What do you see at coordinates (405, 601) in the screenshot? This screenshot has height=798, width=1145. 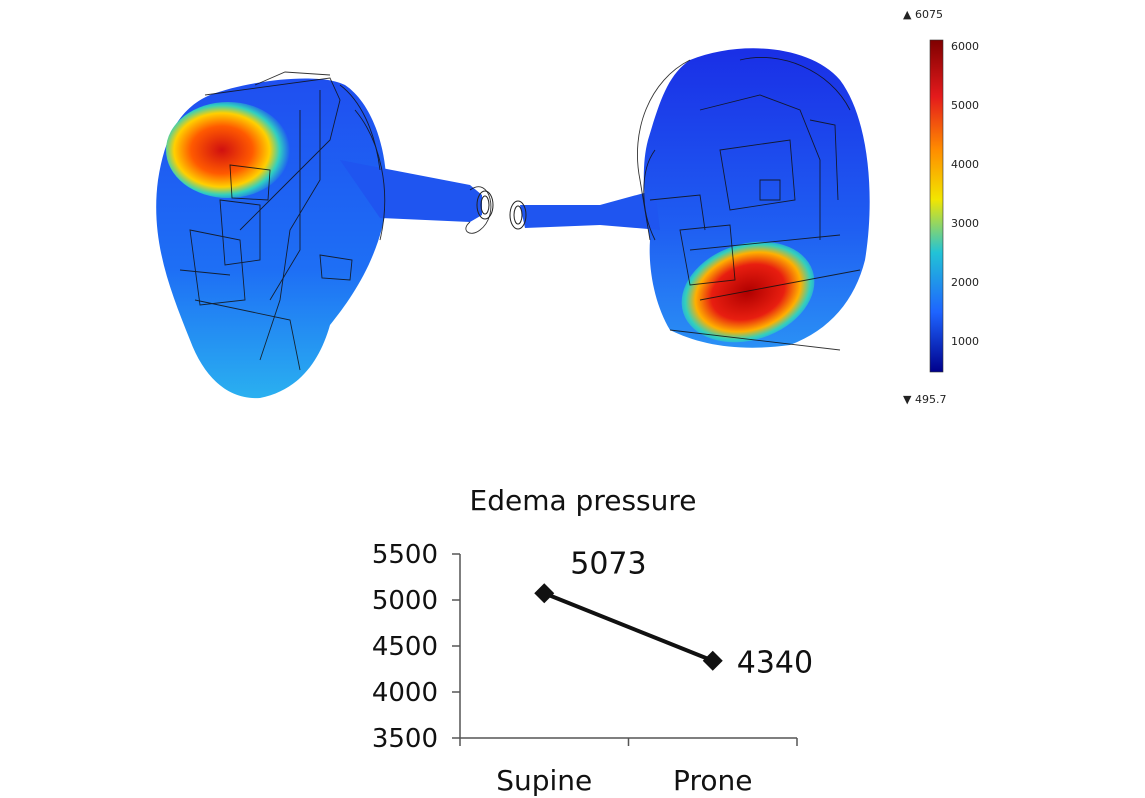 I see `y-tick-label: 5000` at bounding box center [405, 601].